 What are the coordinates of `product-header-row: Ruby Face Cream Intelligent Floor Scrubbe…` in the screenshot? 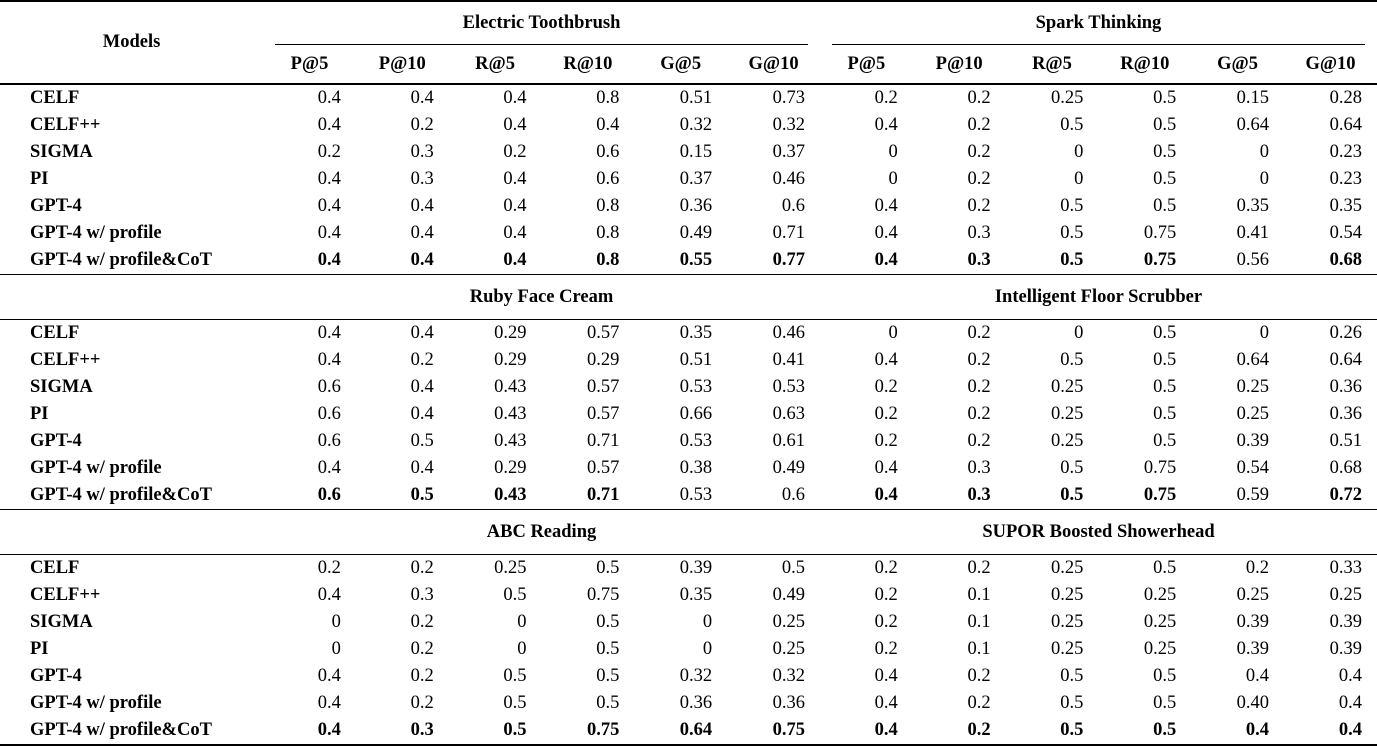 It's located at (688, 297).